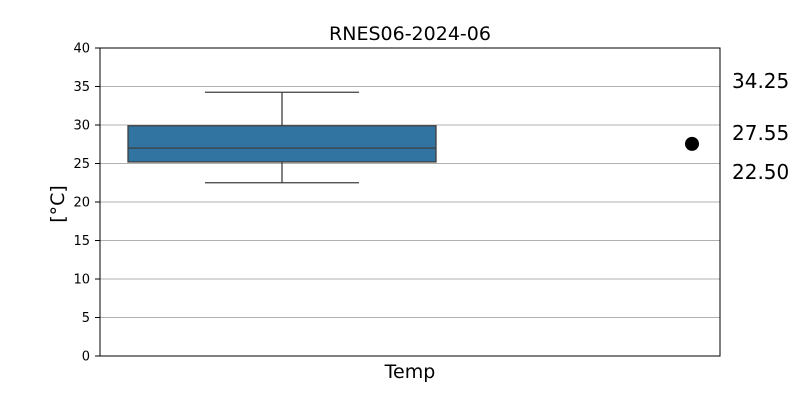 This screenshot has height=400, width=800. Describe the element at coordinates (81, 203) in the screenshot. I see `y-tick-label: 20` at that location.